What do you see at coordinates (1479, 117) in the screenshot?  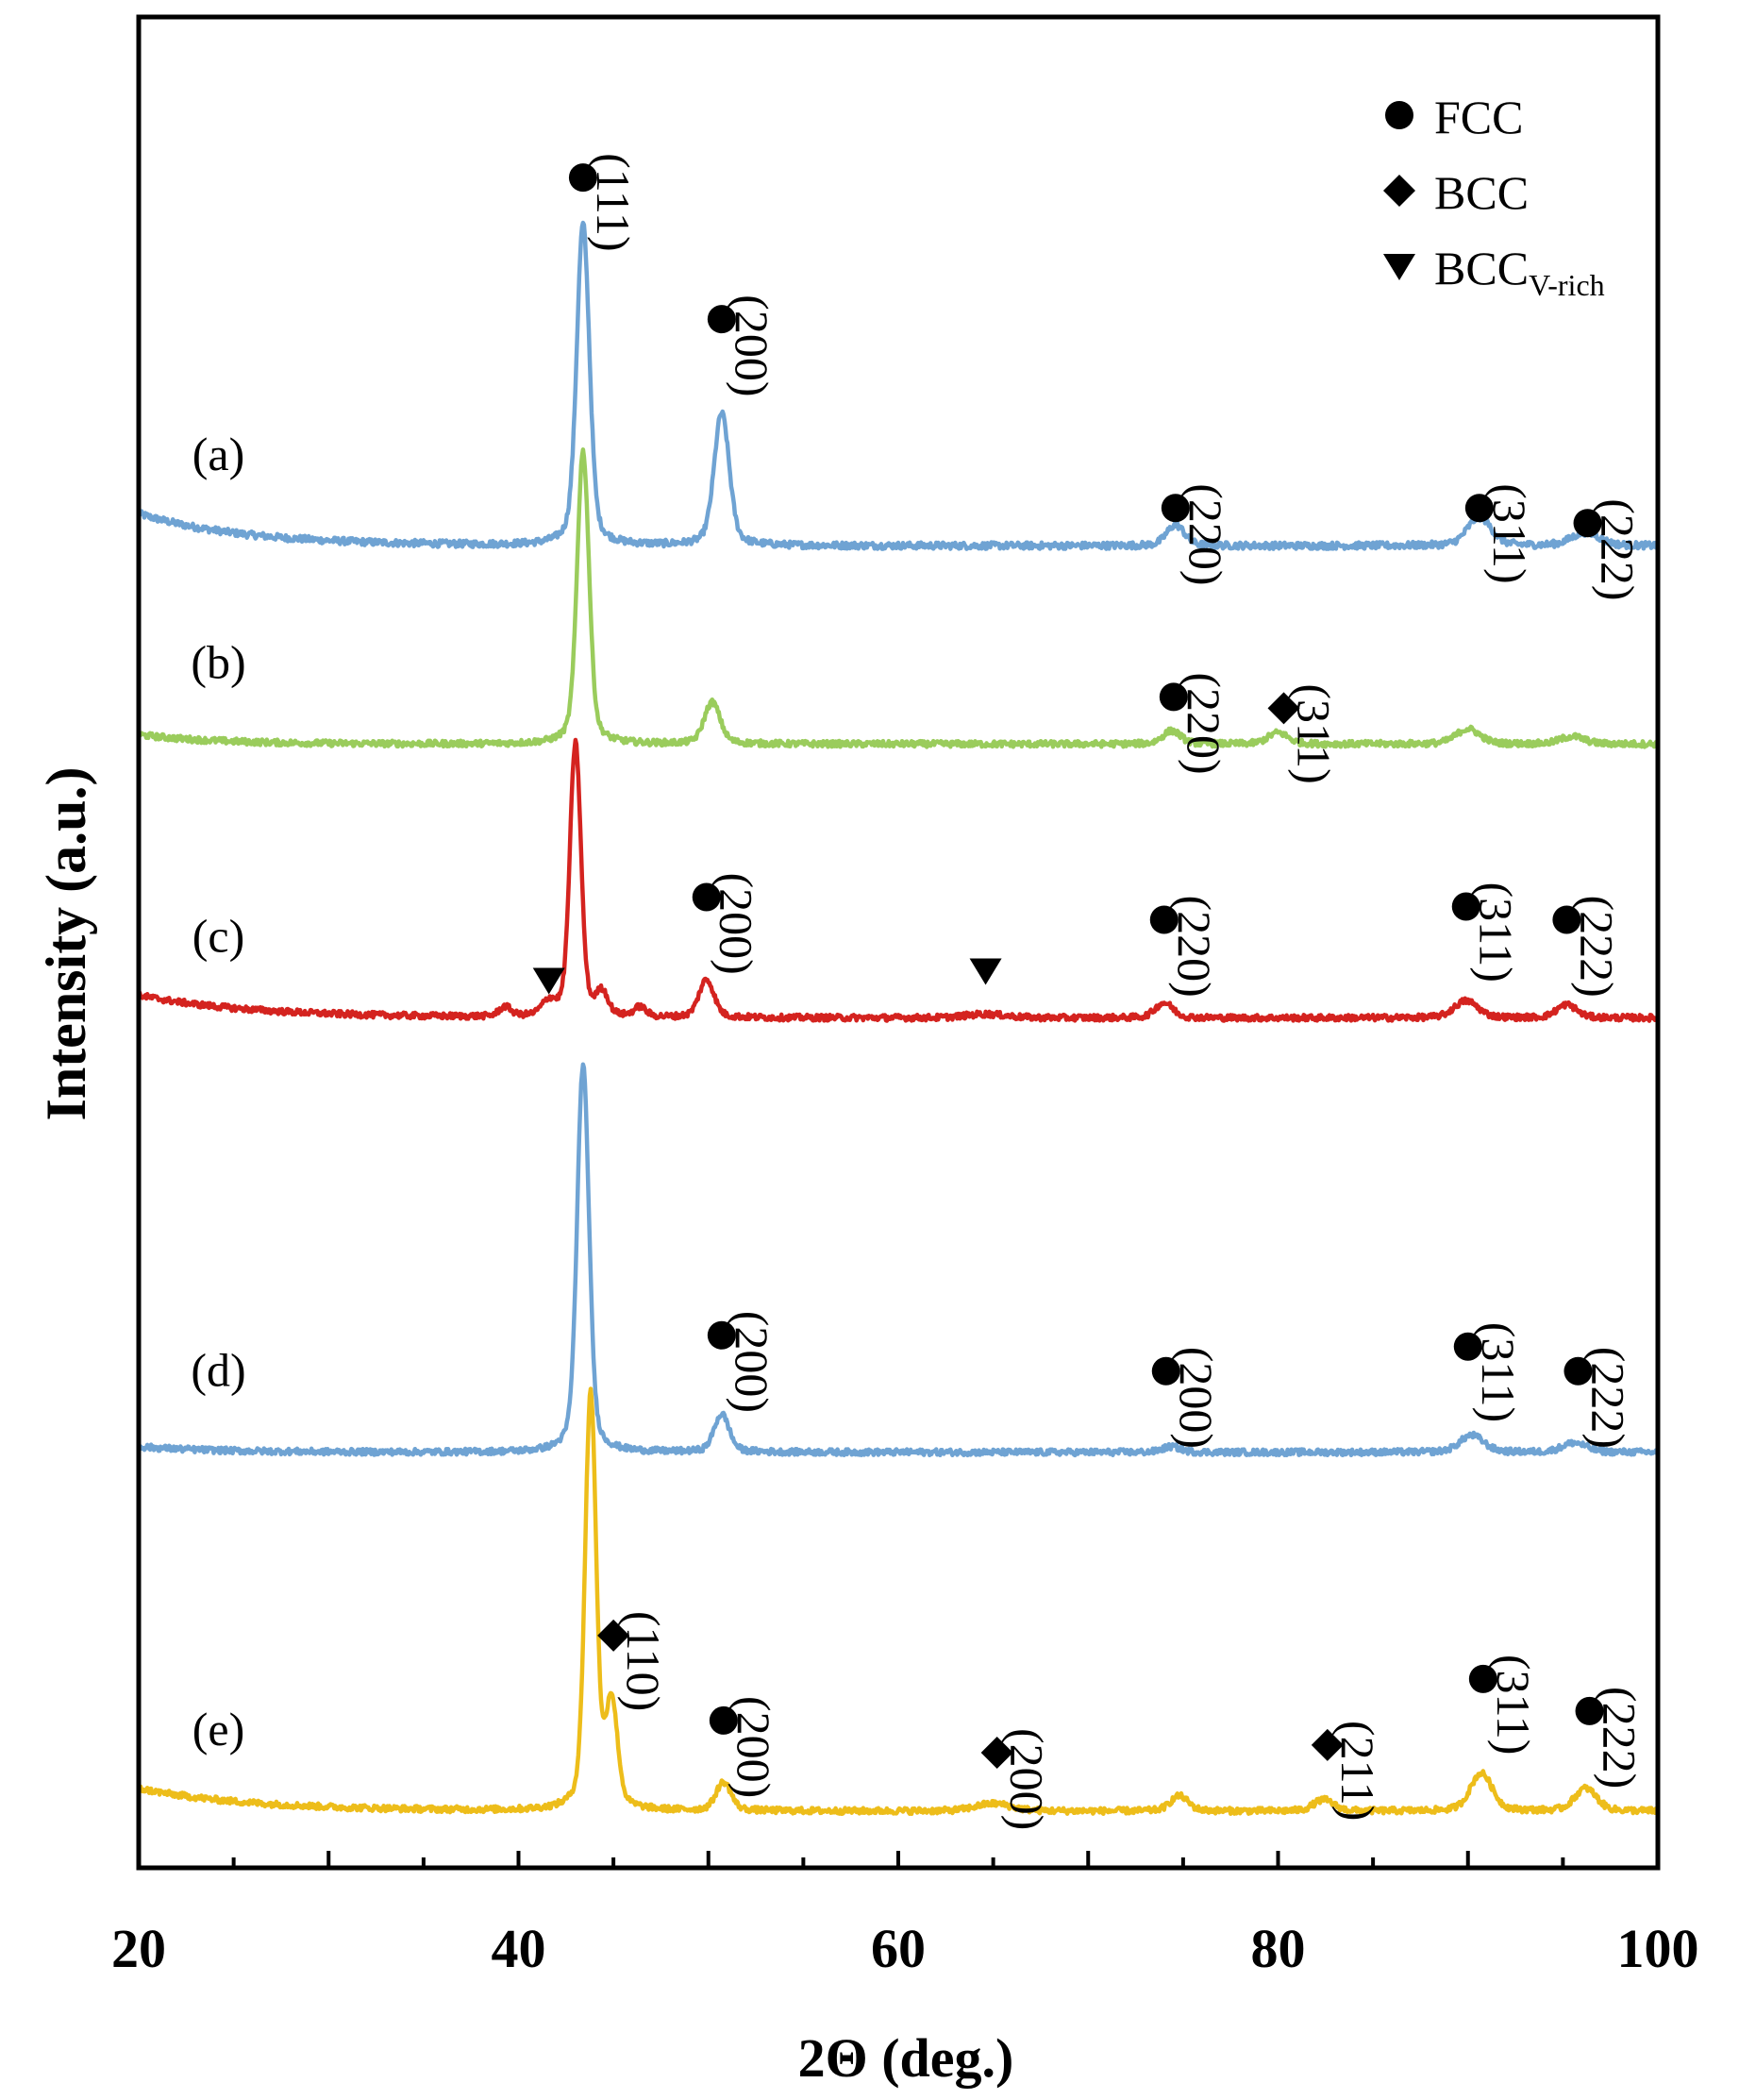 I see `legend-label-0: FCC` at bounding box center [1479, 117].